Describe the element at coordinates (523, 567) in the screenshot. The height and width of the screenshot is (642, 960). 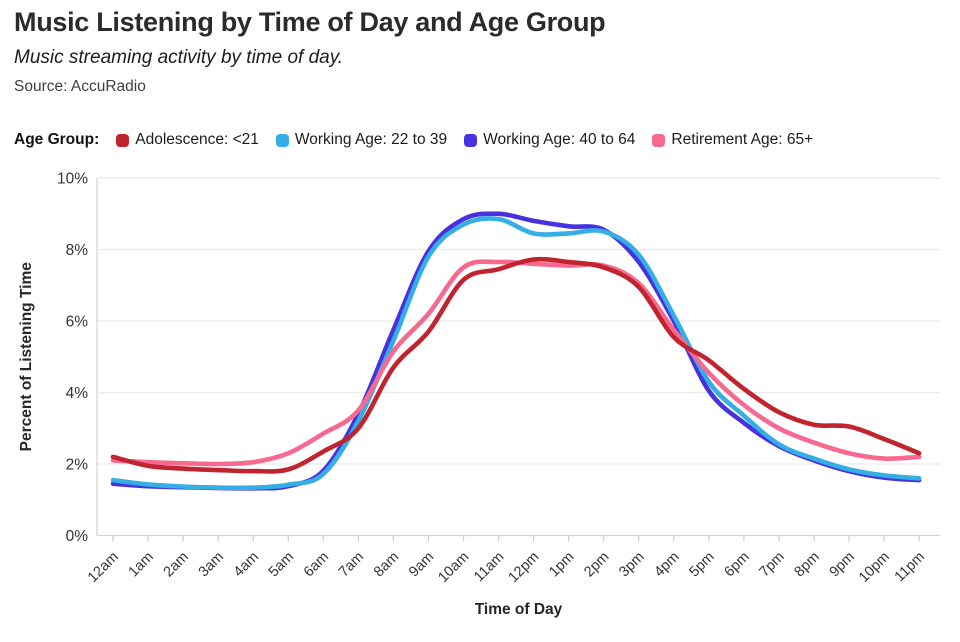
I see `x-tick-label: 12pm` at that location.